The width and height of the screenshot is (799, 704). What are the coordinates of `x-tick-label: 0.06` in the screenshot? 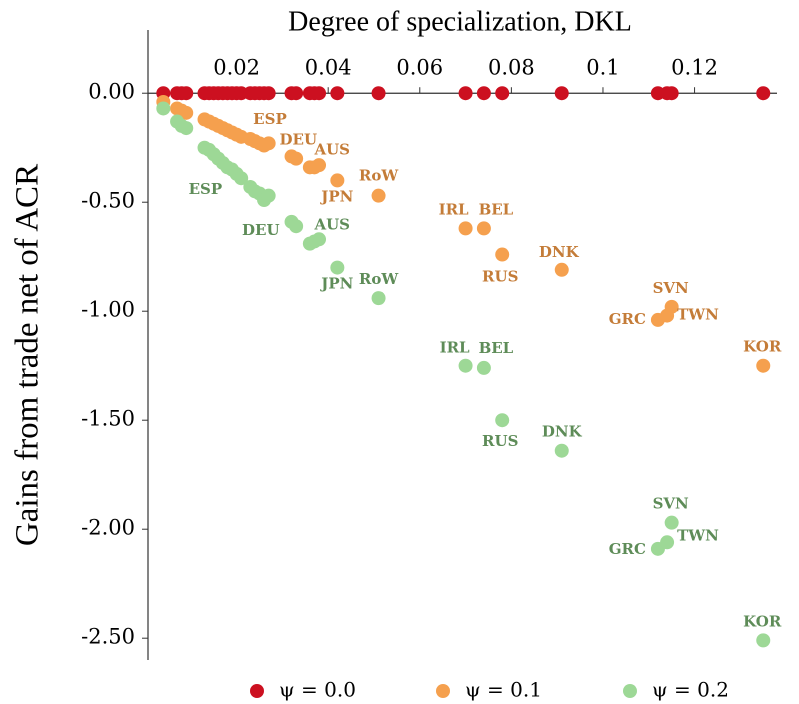 It's located at (419, 68).